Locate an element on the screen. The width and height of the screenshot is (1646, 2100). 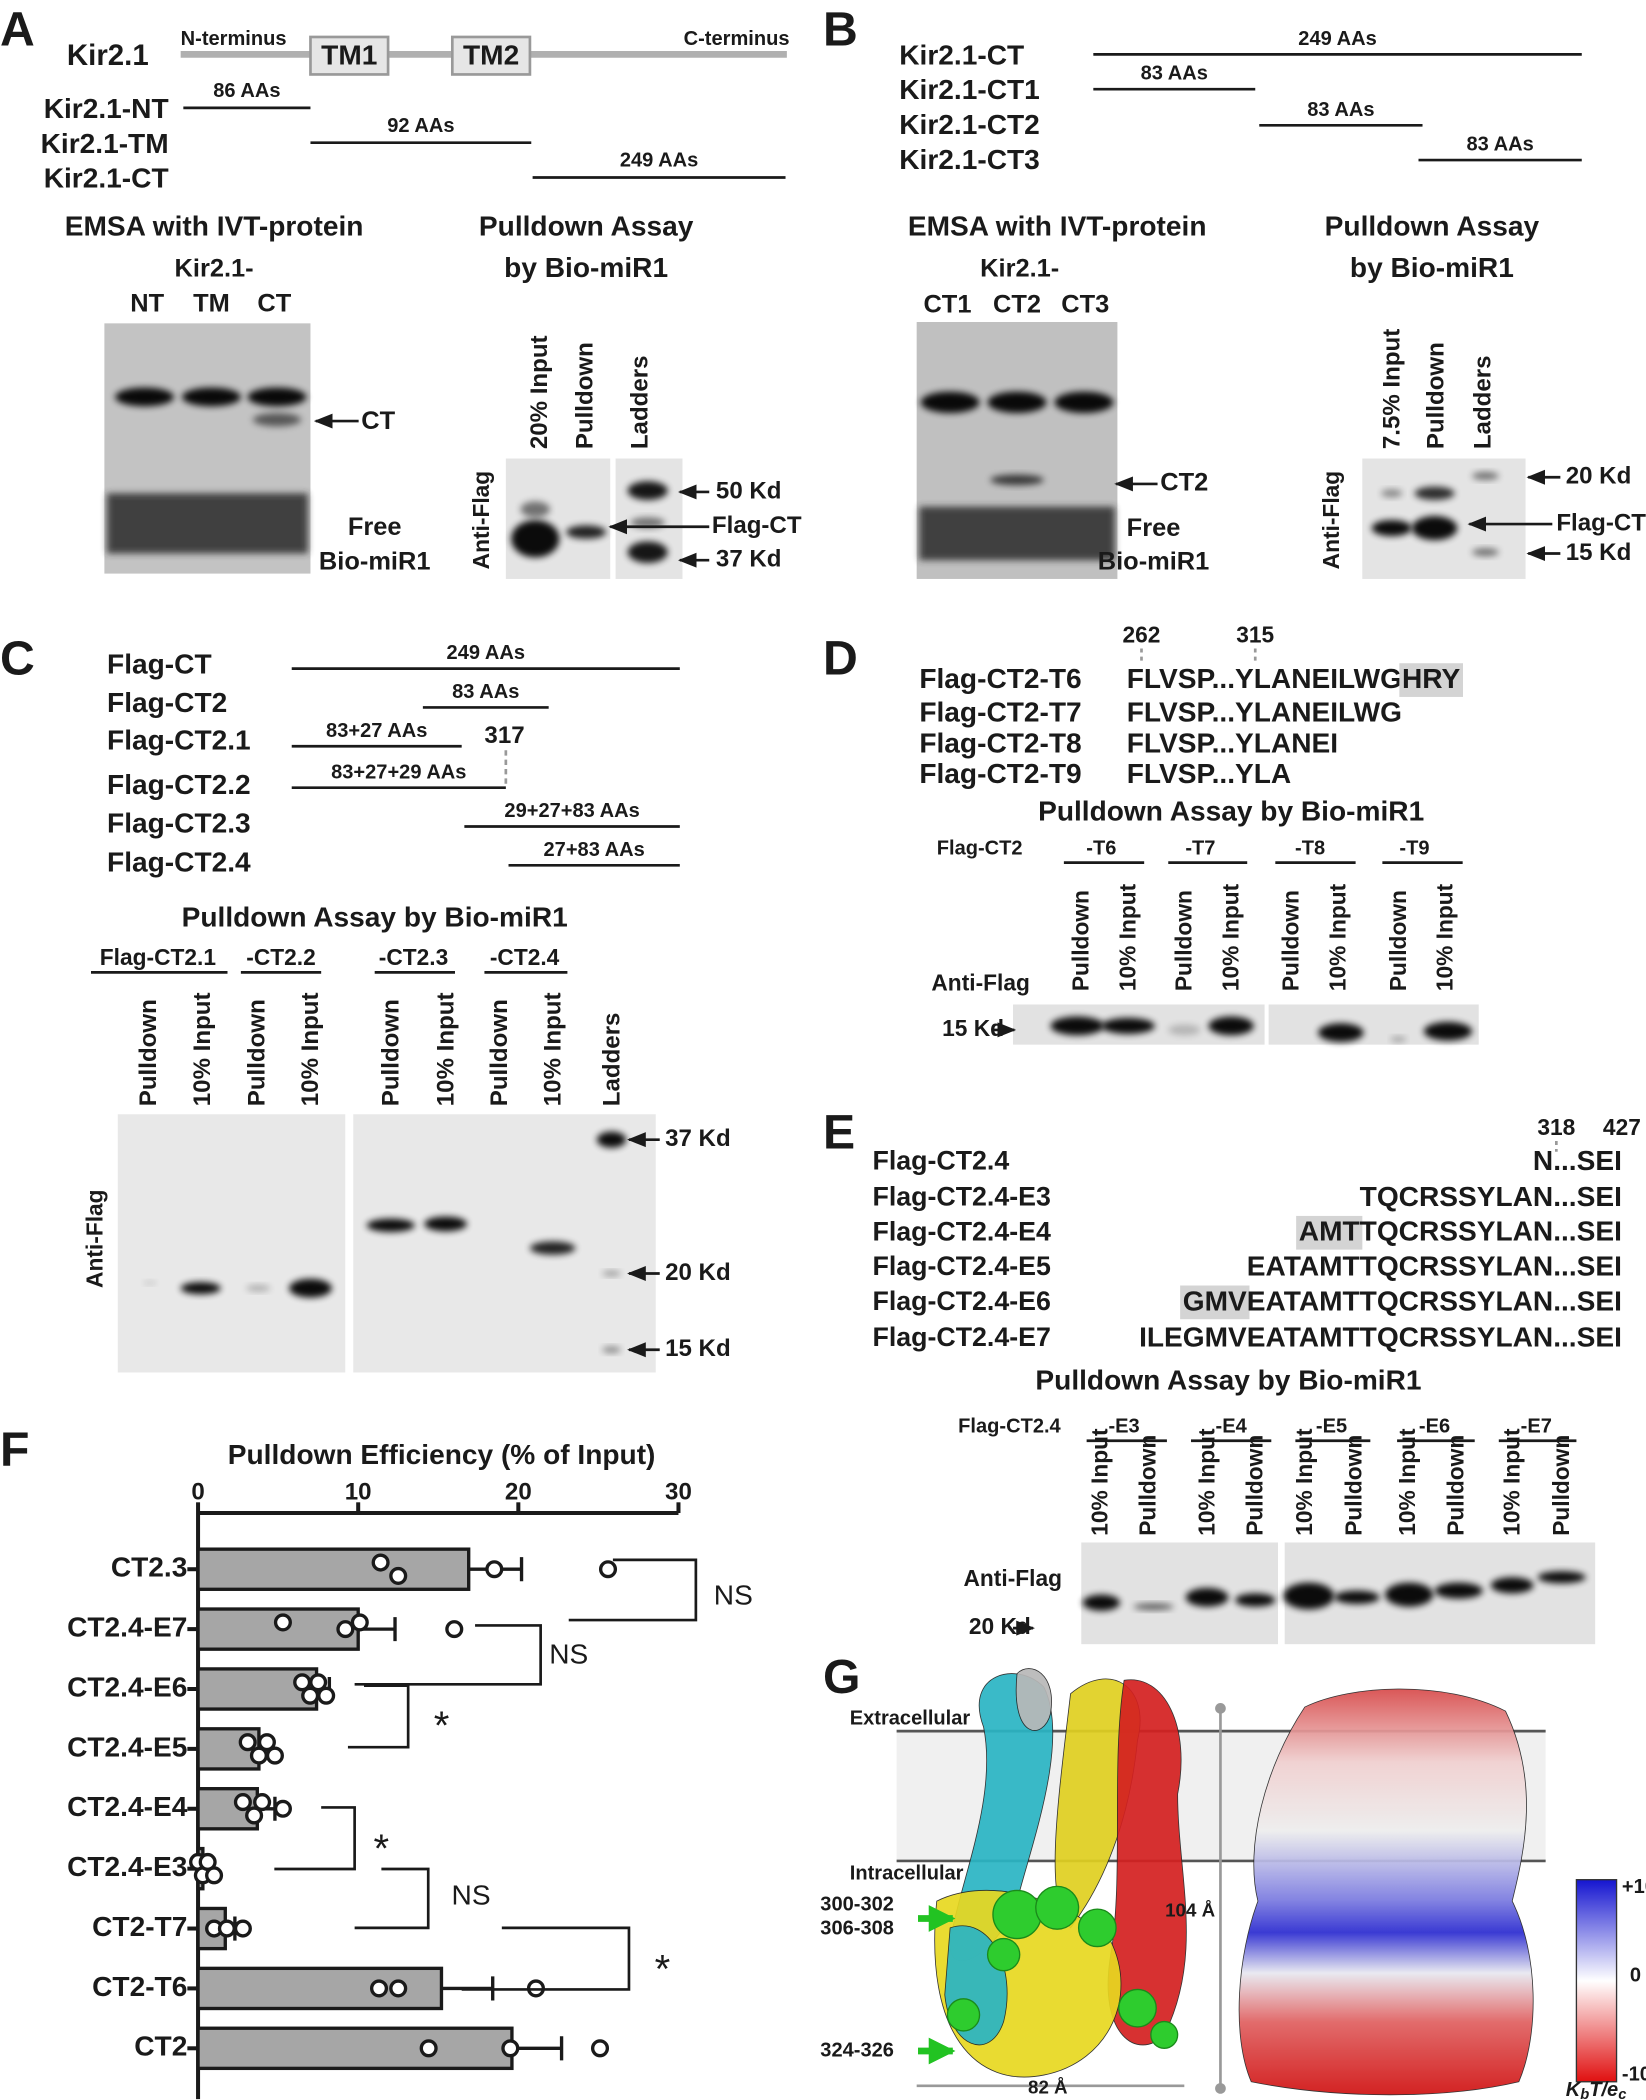
label: EMSA with IVT-protein is located at coordinates (214, 226).